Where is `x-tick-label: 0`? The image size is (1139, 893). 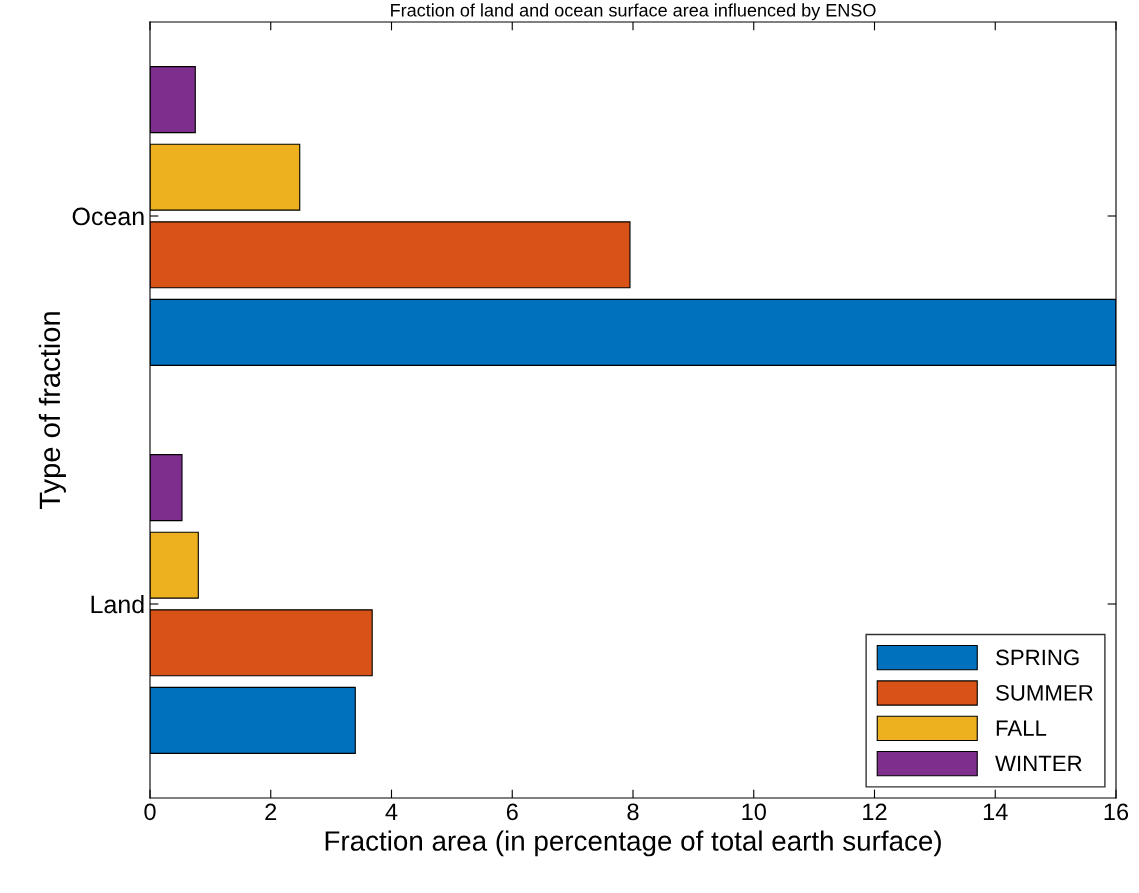 x-tick-label: 0 is located at coordinates (150, 812).